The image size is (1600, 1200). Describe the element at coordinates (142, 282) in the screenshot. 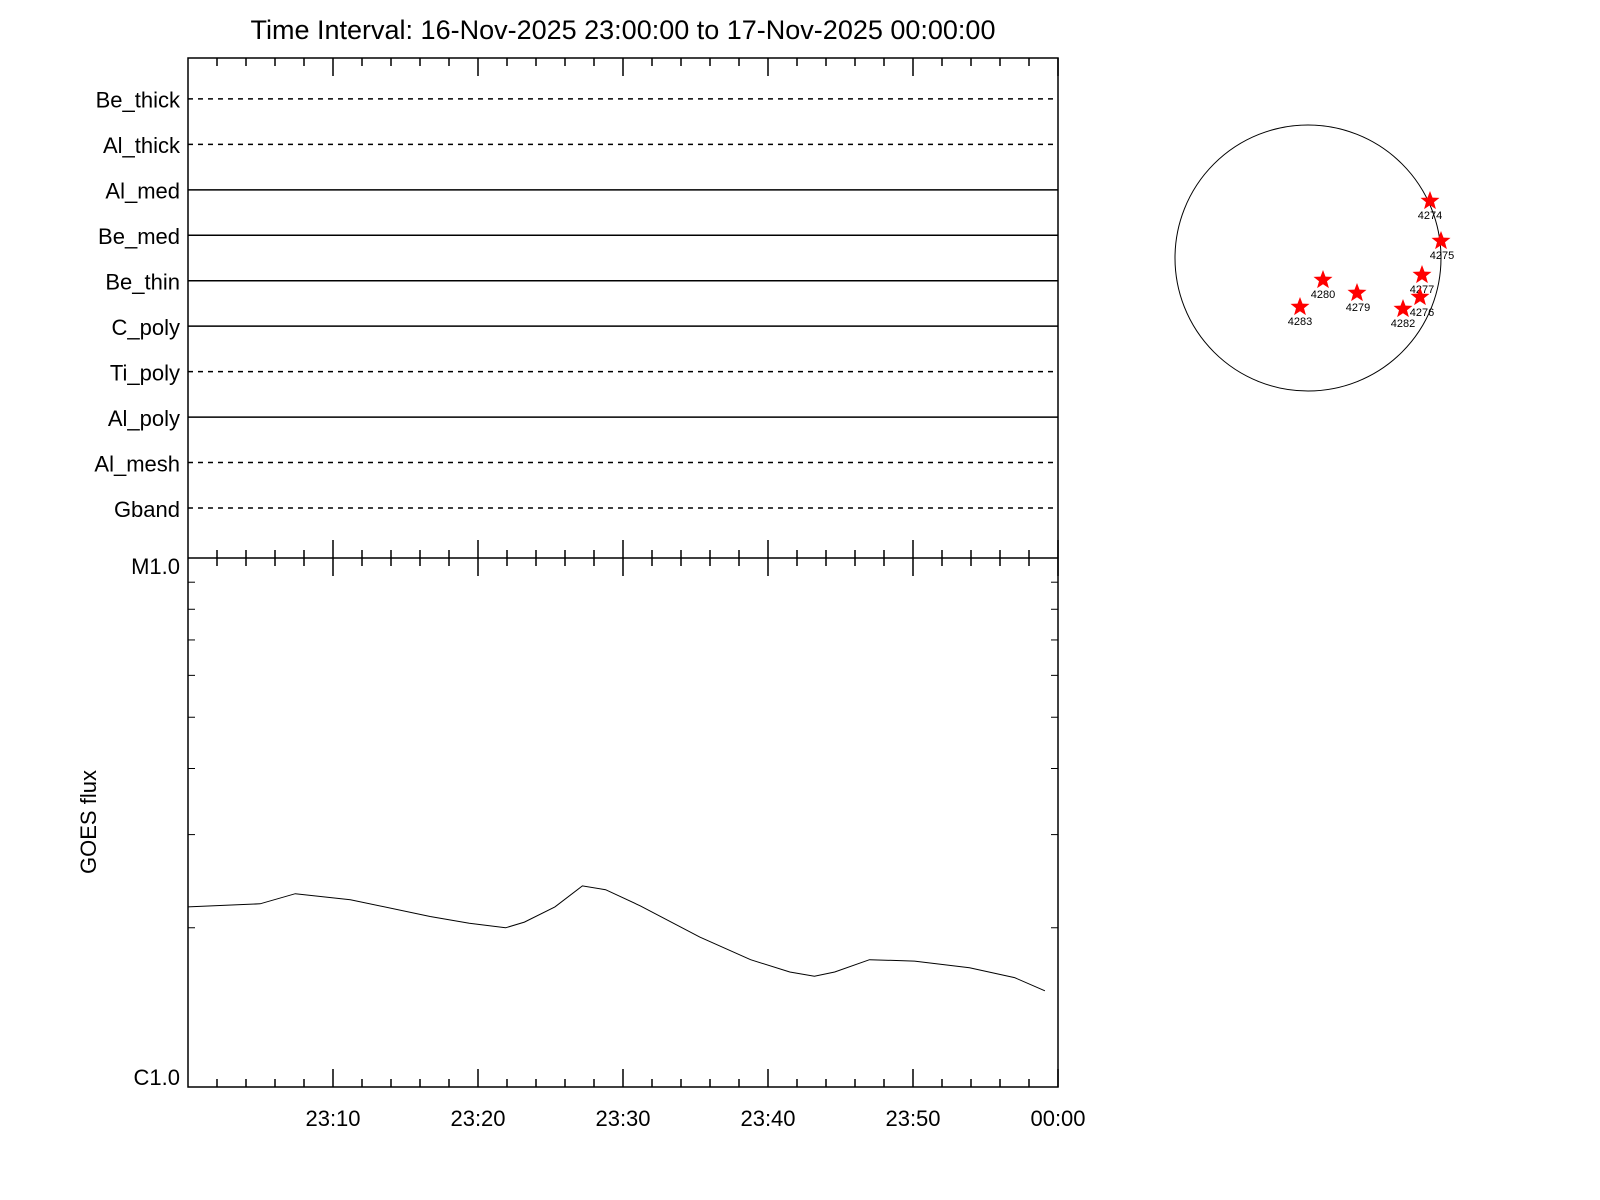

I see `channel-label: Be_thin` at that location.